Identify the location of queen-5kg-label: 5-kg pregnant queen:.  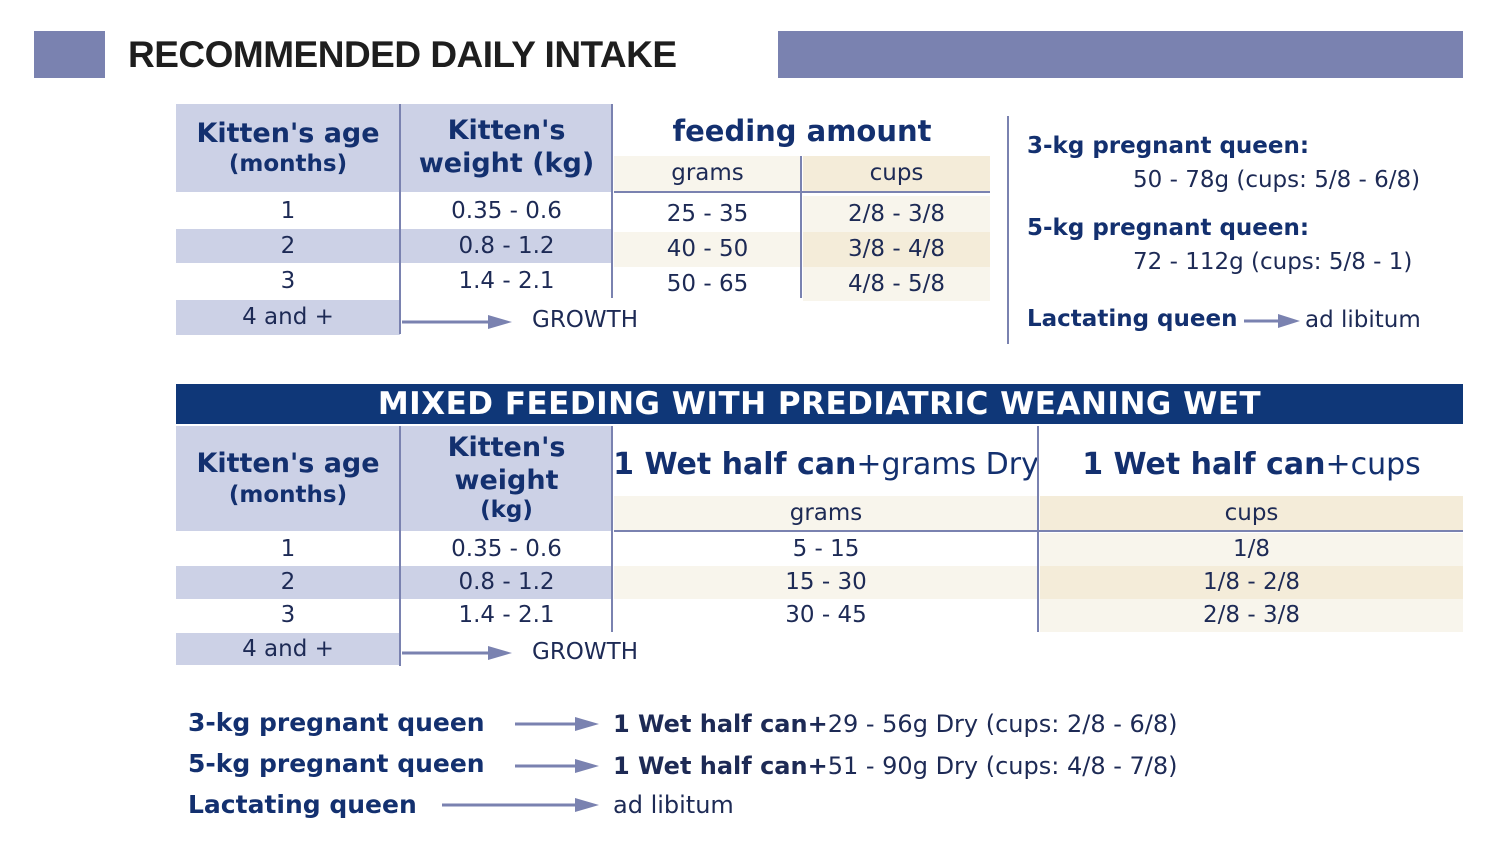
(1168, 228).